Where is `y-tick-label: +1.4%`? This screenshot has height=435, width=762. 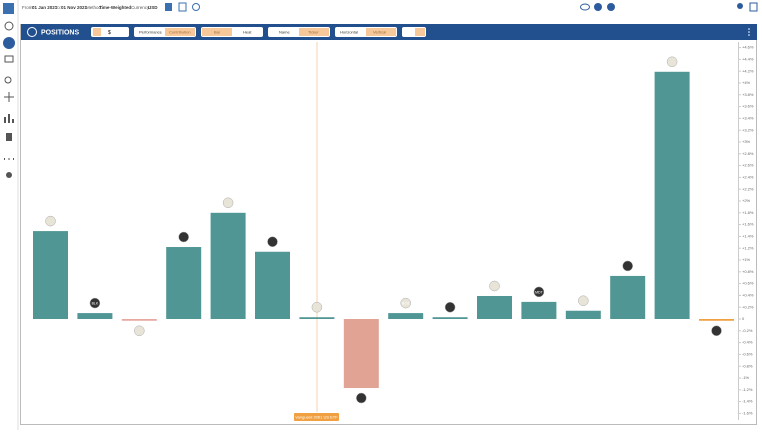 y-tick-label: +1.4% is located at coordinates (748, 235).